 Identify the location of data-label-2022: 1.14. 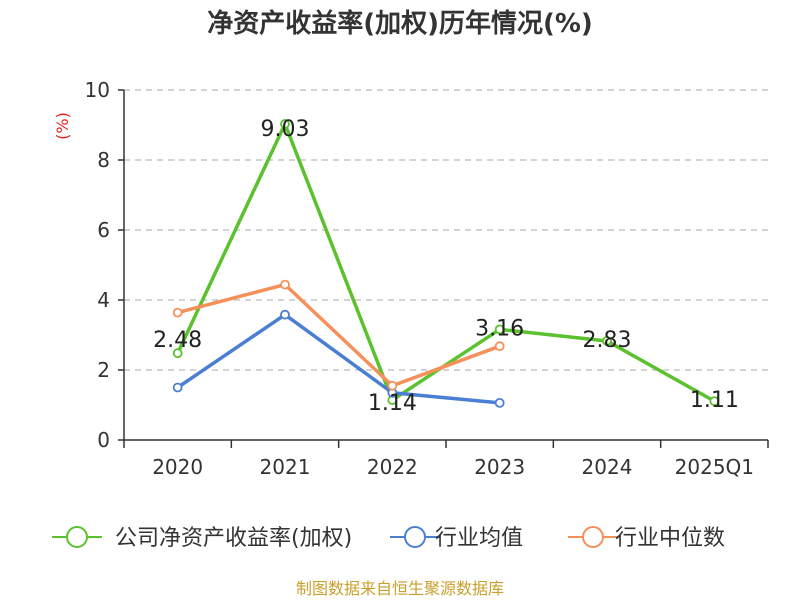
(392, 403).